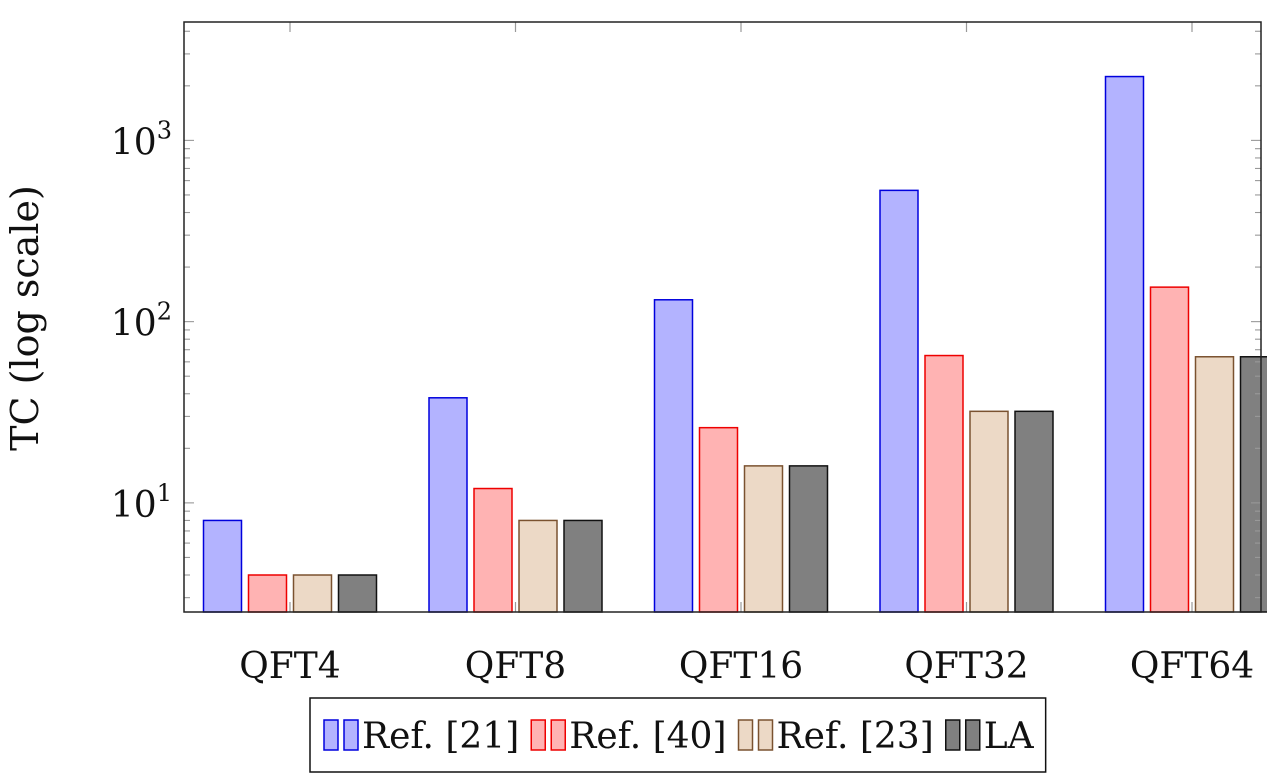  I want to click on x-tick-label: QFT16, so click(741, 666).